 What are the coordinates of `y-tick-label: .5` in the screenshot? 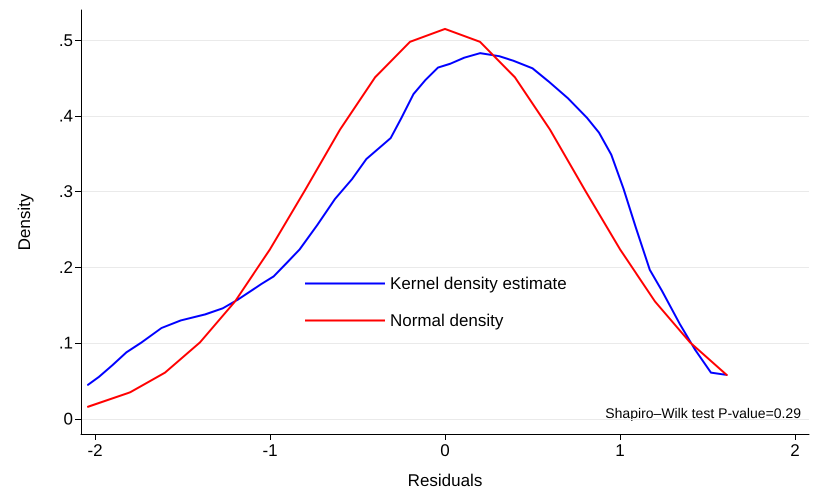 It's located at (65, 40).